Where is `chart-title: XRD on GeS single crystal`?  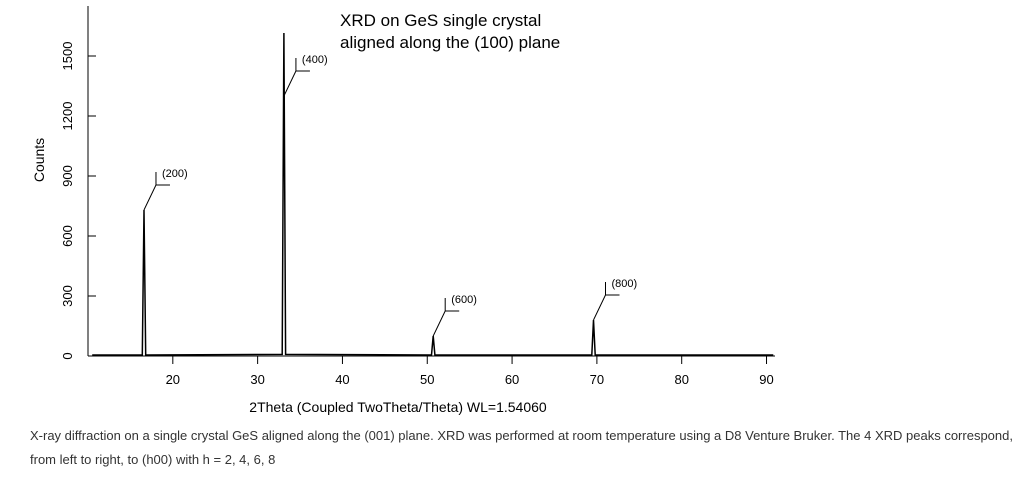 chart-title: XRD on GeS single crystal is located at coordinates (440, 20).